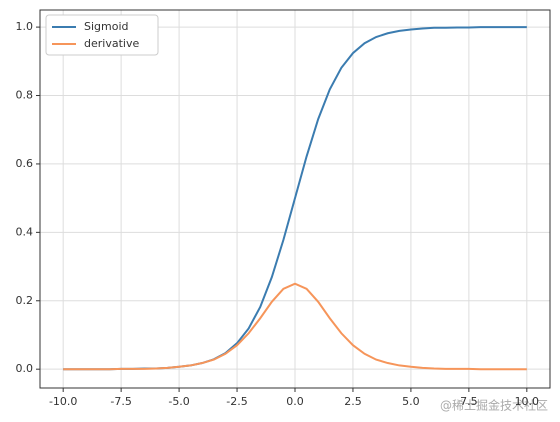 The image size is (560, 422). Describe the element at coordinates (527, 401) in the screenshot. I see `x-tick-label: 10.0` at that location.